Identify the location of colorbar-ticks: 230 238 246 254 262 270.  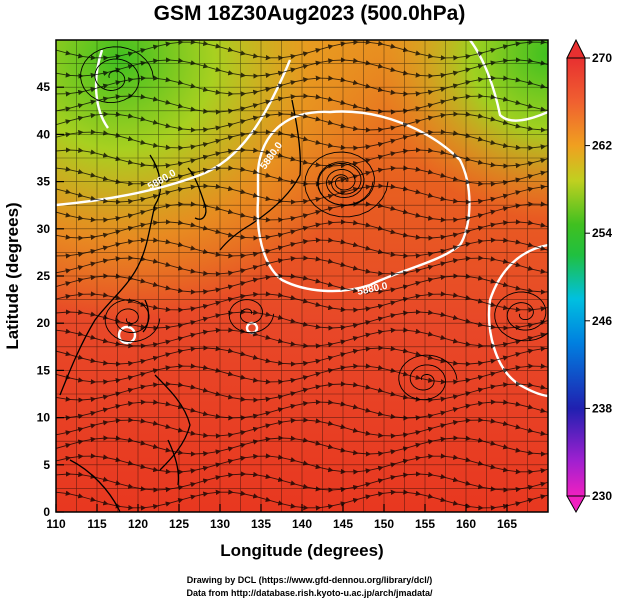
(598, 277).